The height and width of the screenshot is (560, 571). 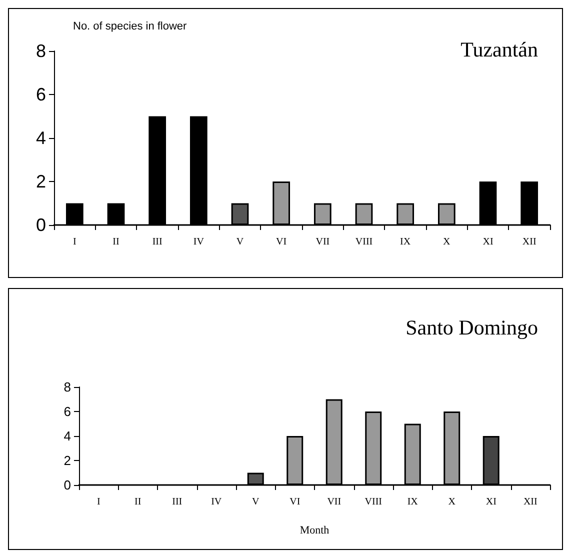 What do you see at coordinates (472, 328) in the screenshot?
I see `text: Santo Domingo` at bounding box center [472, 328].